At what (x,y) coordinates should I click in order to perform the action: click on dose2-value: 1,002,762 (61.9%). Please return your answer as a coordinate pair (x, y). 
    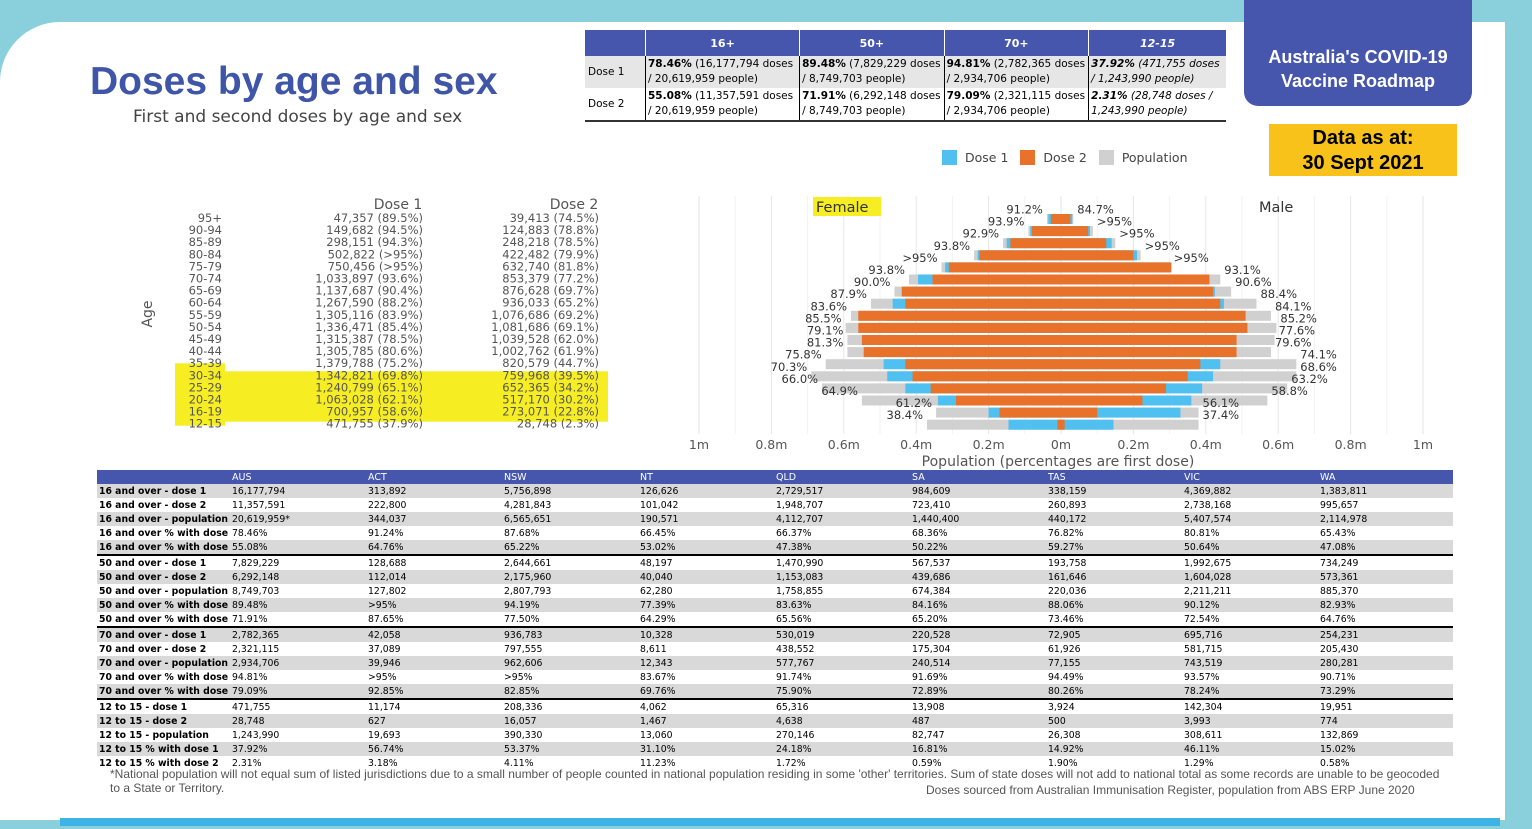
    Looking at the image, I should click on (545, 351).